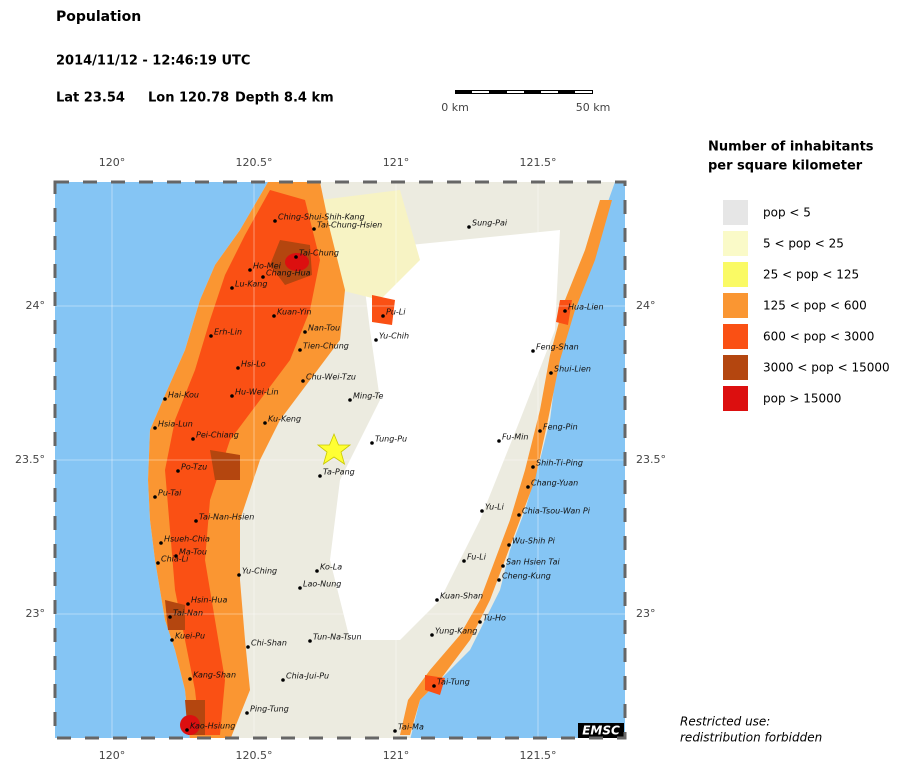  What do you see at coordinates (391, 439) in the screenshot?
I see `city-label: Tung-Pu` at bounding box center [391, 439].